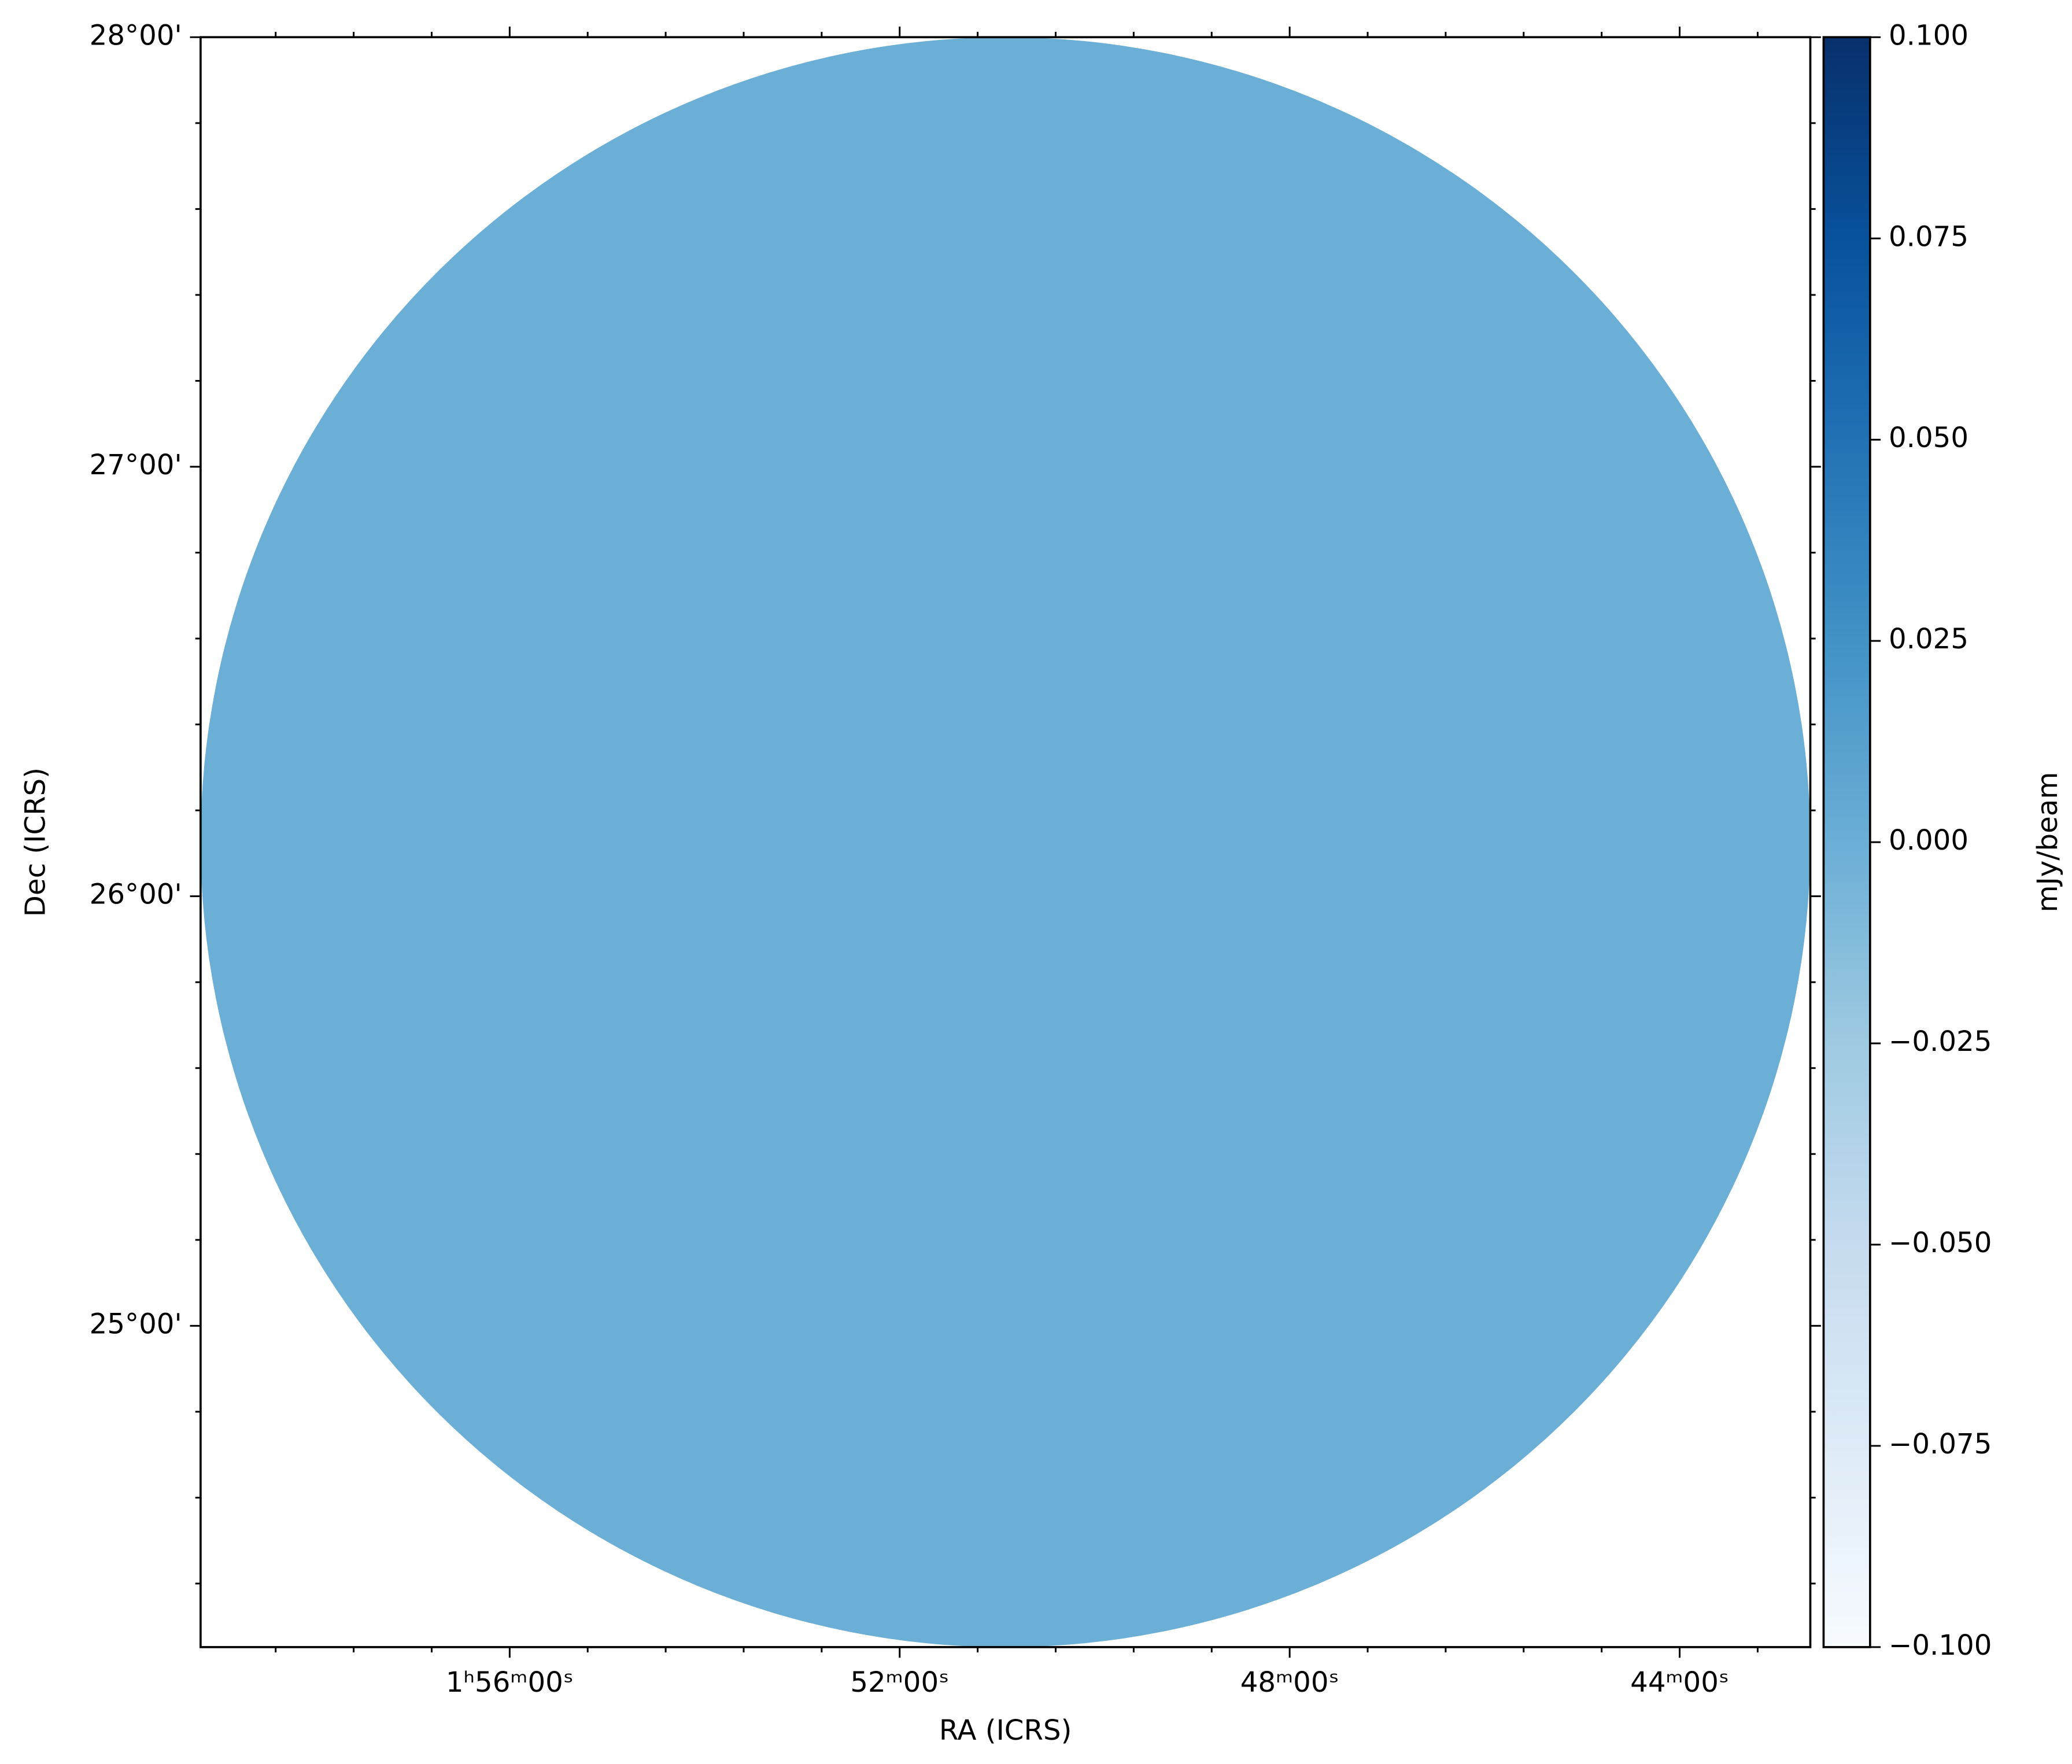  I want to click on colorbar-tick-label: −0.025, so click(1940, 1041).